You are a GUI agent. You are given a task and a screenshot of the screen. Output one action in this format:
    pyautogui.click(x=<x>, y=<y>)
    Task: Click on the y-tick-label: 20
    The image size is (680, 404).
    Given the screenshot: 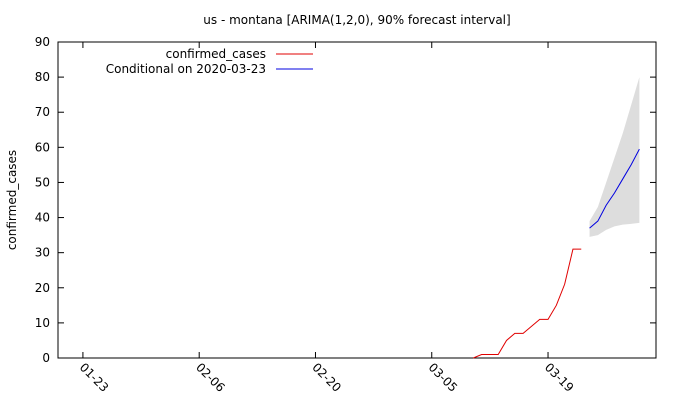 What is the action you would take?
    pyautogui.click(x=42, y=288)
    